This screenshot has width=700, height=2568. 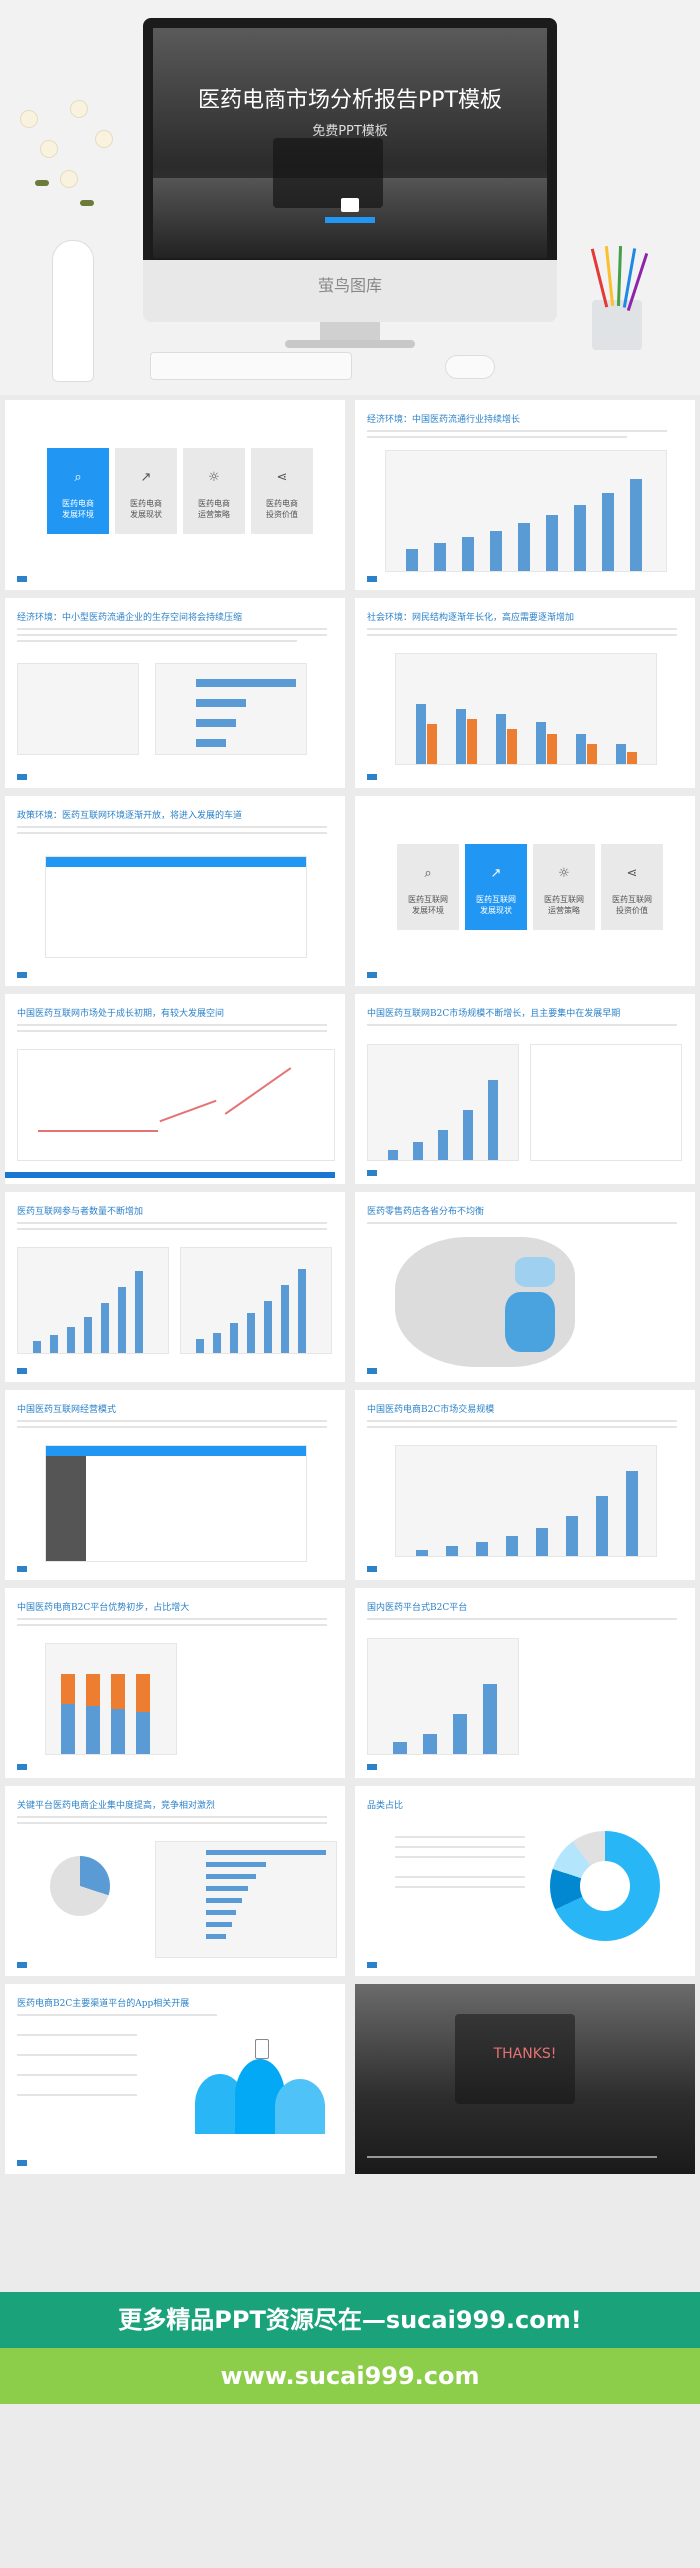 What do you see at coordinates (349, 285) in the screenshot?
I see `monitor-brand: 萤鸟图库` at bounding box center [349, 285].